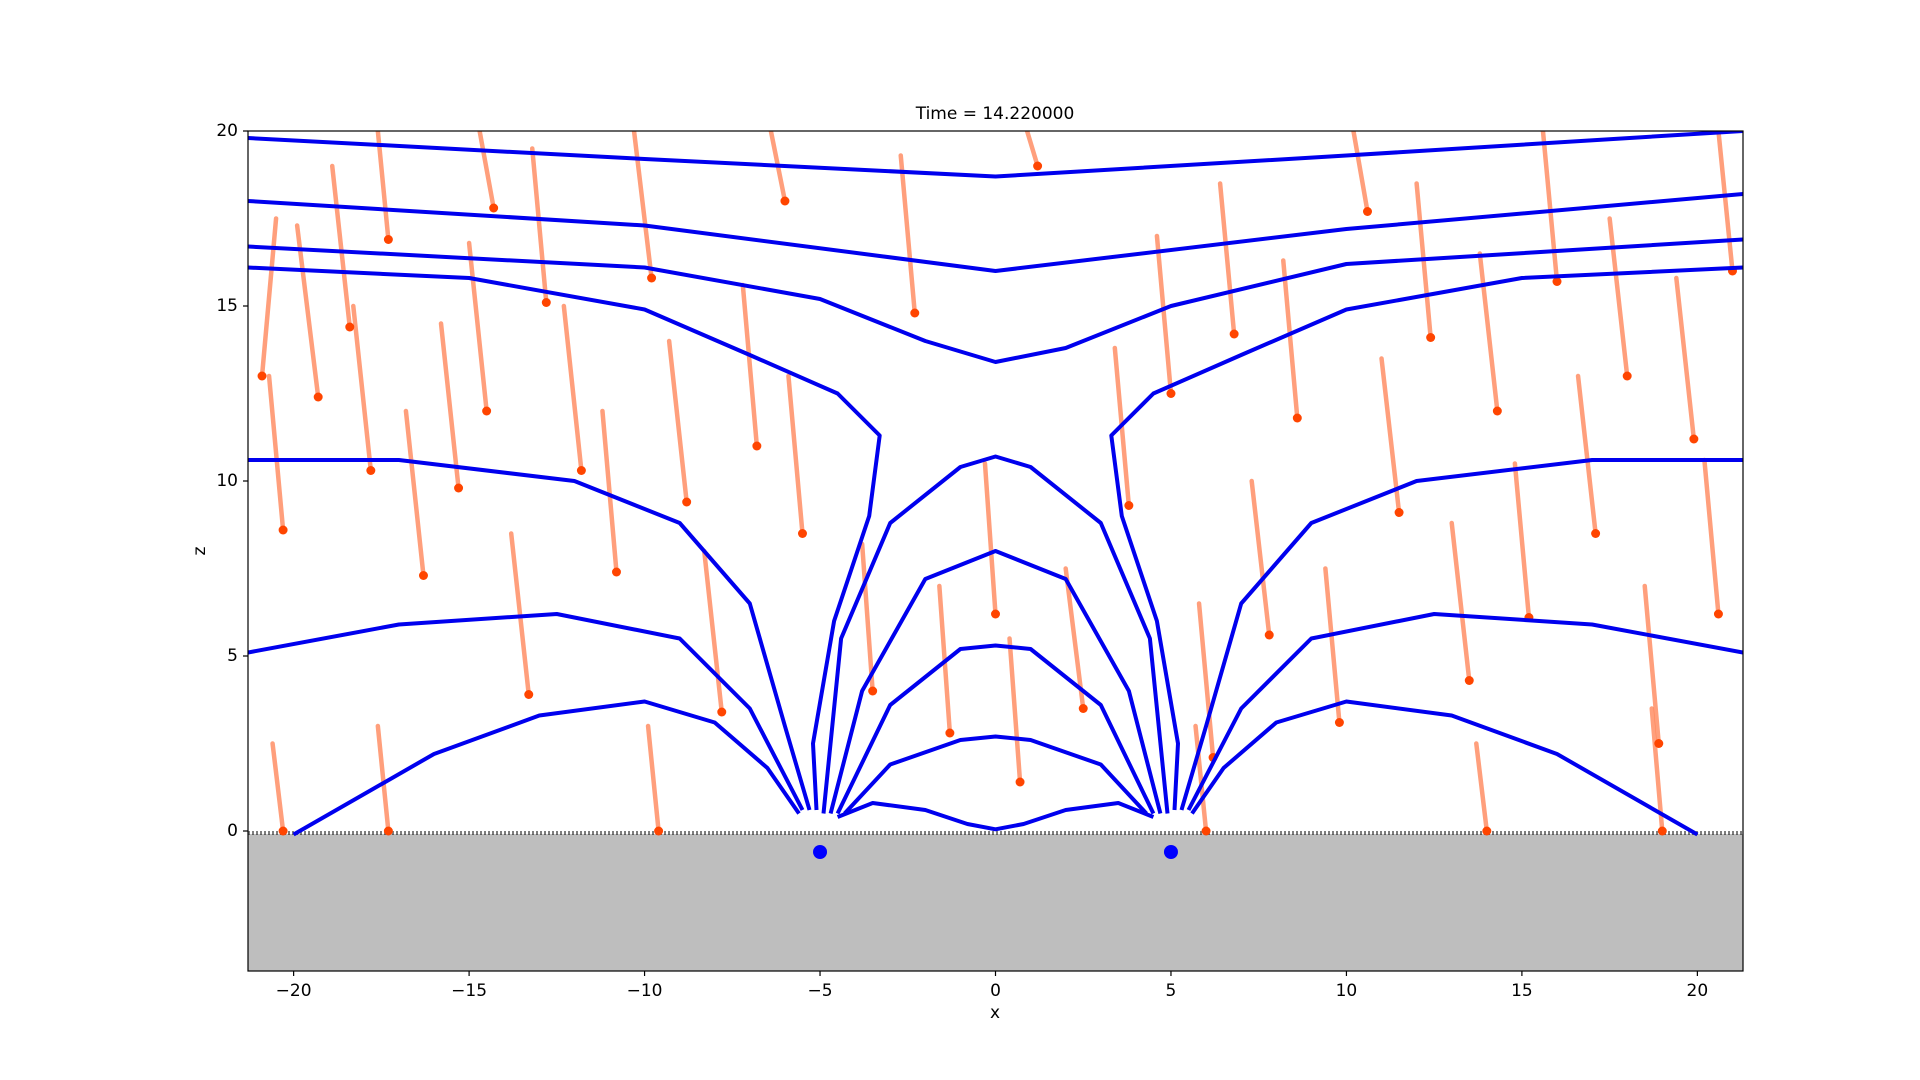 This screenshot has height=1080, width=1920. Describe the element at coordinates (200, 550) in the screenshot. I see `y-axis-label: z` at that location.